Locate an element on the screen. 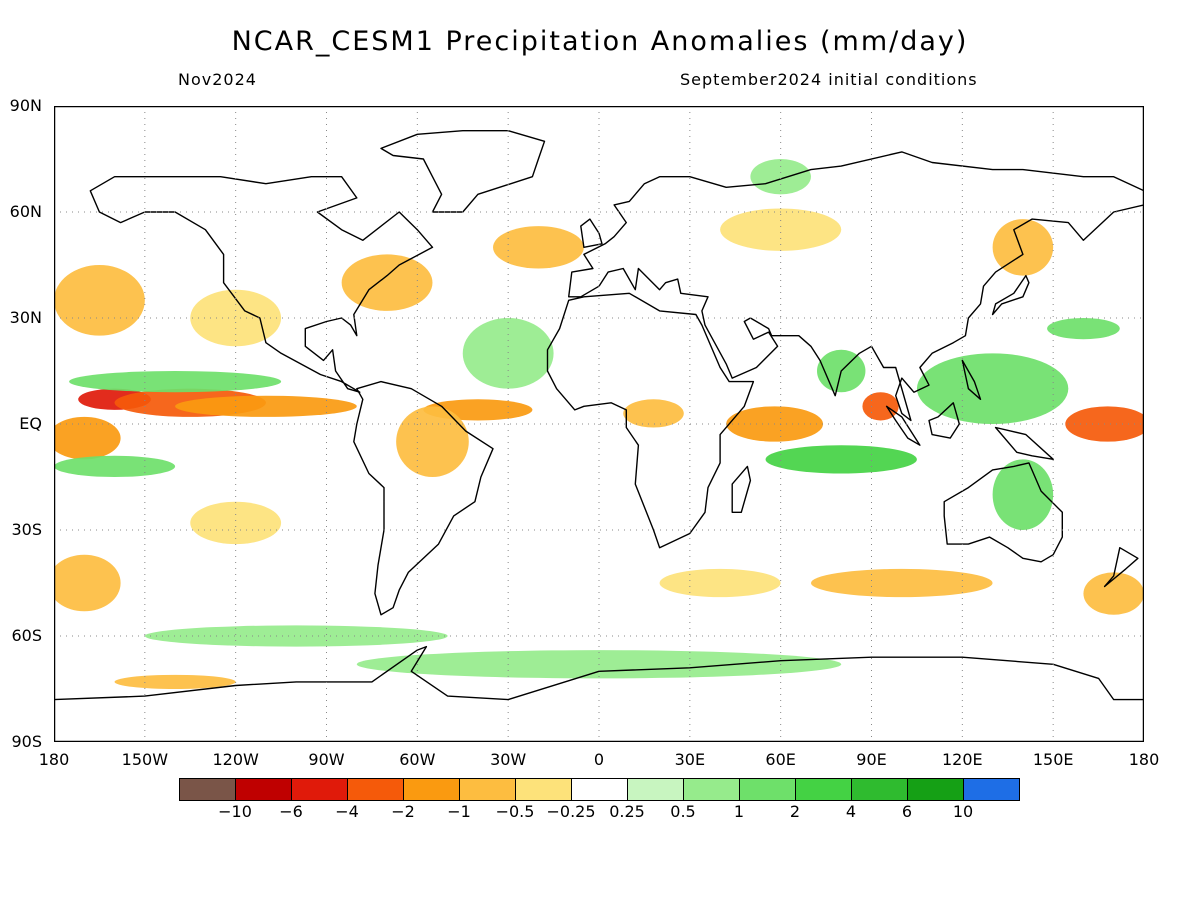  lat-tick-label: 60S is located at coordinates (26, 635).